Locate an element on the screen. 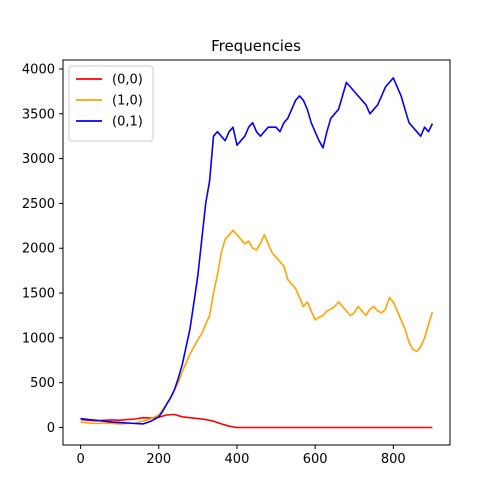  chart-title: Frequencies is located at coordinates (256, 46).